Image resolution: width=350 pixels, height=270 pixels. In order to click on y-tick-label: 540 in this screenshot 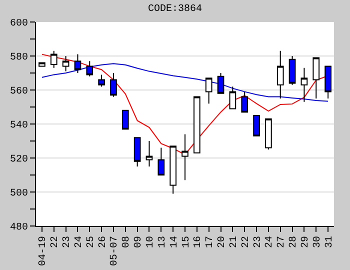, I will do `click(19, 126)`.